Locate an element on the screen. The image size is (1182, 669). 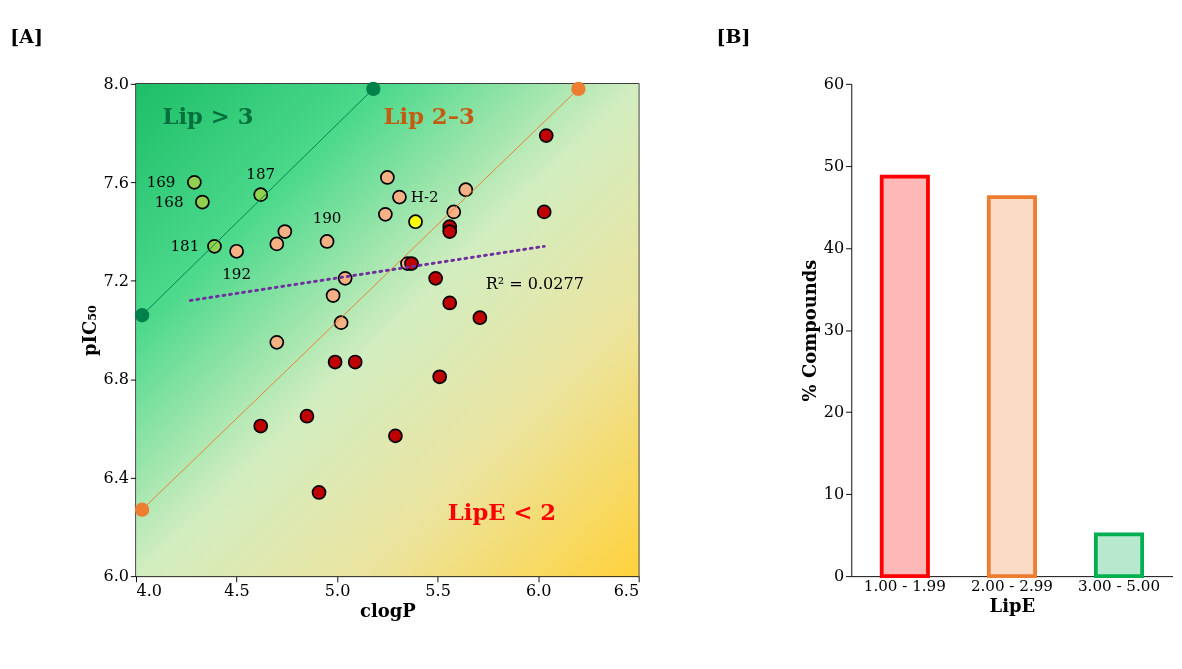
x-tick-label: 6.5 is located at coordinates (626, 591).